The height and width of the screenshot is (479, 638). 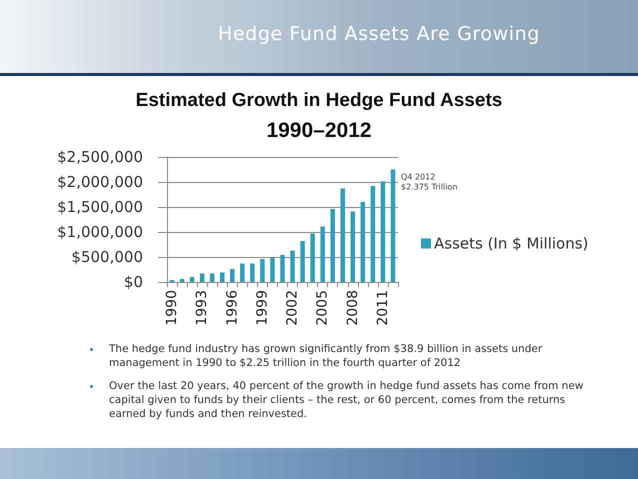 I want to click on text: Over the last 20 years, 40 percent of the growth in hedge fund assets has come from new capital given to funds by their clients – the rest, or 60 percent, comes from the returns earned by funds and then reinvested., so click(x=346, y=400).